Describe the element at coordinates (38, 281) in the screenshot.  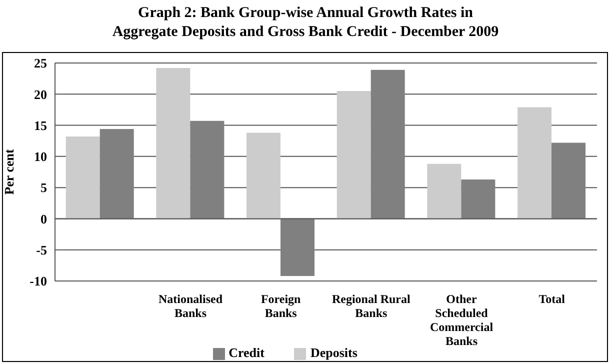
I see `y-tick-label: -10` at that location.